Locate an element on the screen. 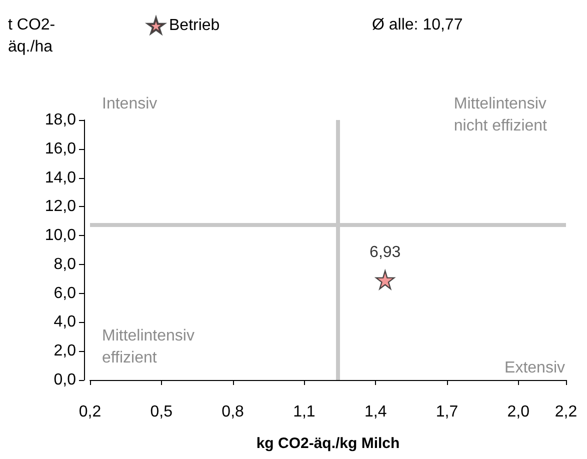 The height and width of the screenshot is (459, 587). y-tick-label: 14,0 is located at coordinates (60, 177).